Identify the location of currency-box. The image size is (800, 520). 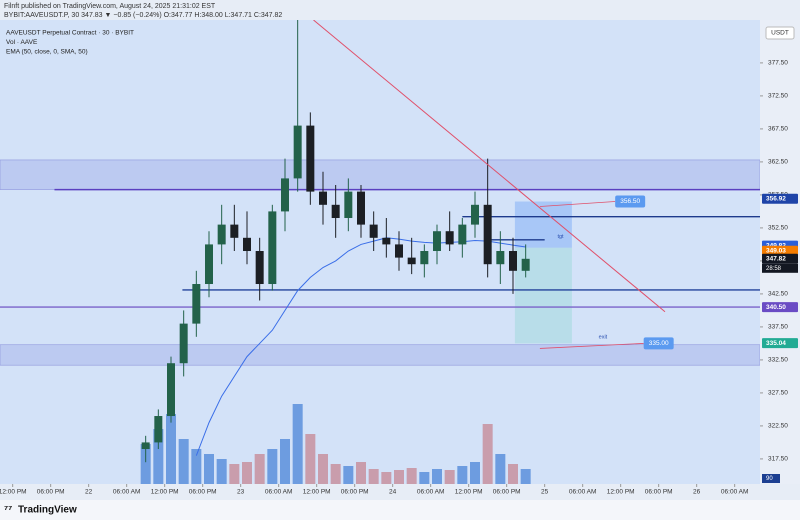
(780, 33).